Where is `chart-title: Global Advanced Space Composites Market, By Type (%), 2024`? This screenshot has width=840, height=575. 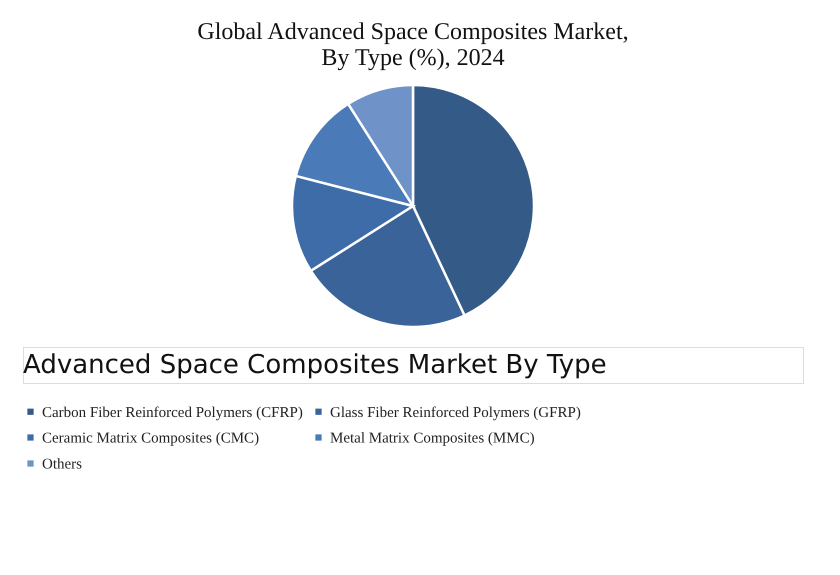
chart-title: Global Advanced Space Composites Market, By Type (%), 2024 is located at coordinates (413, 45).